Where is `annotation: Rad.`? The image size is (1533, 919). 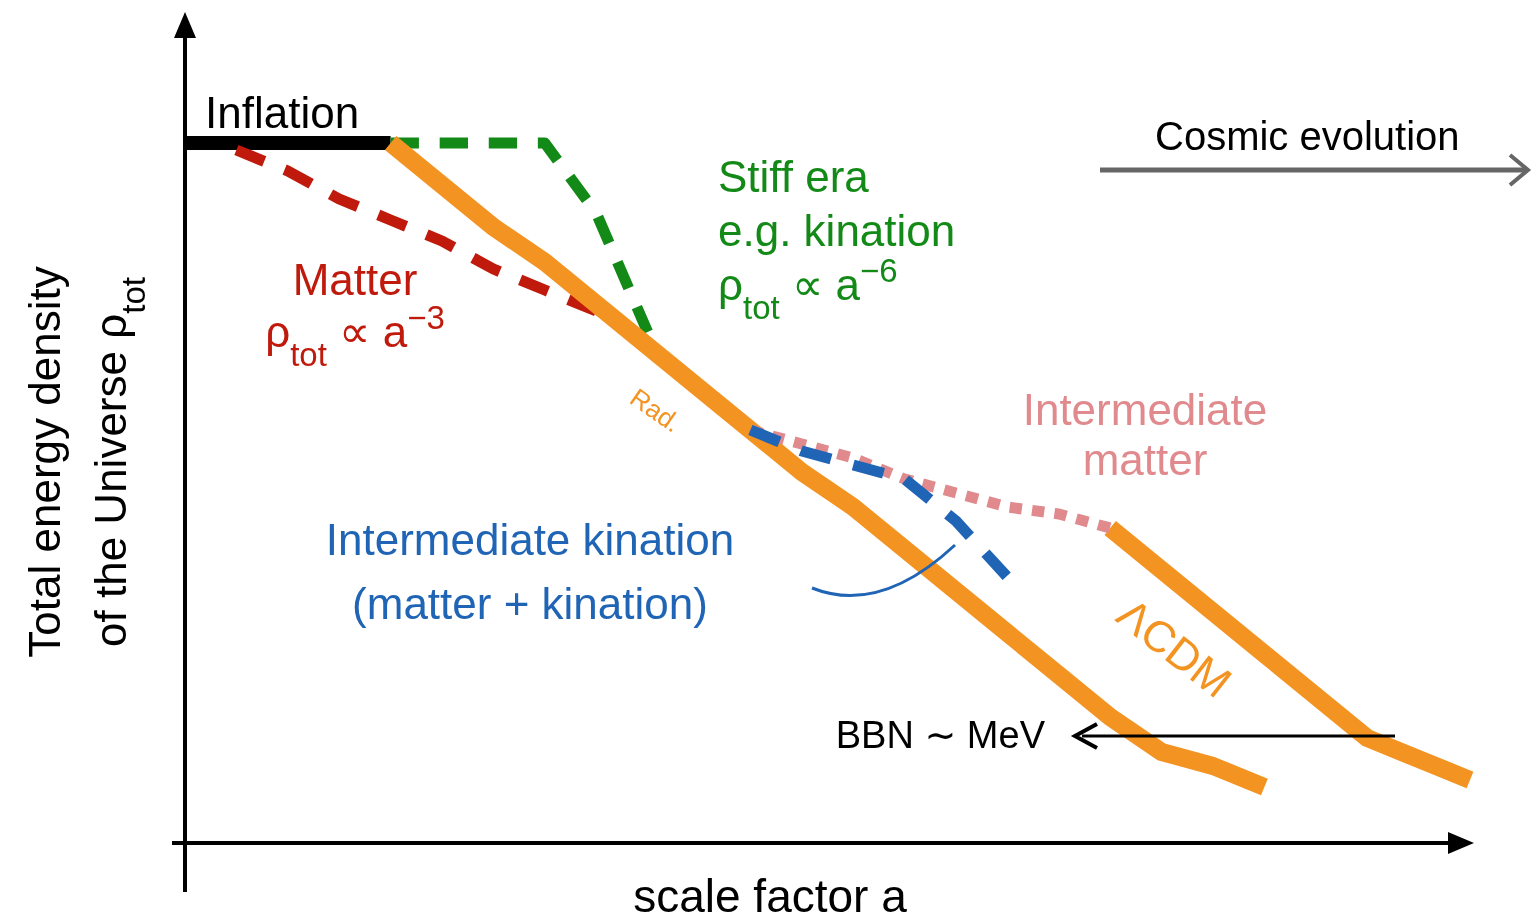
annotation: Rad. is located at coordinates (655, 410).